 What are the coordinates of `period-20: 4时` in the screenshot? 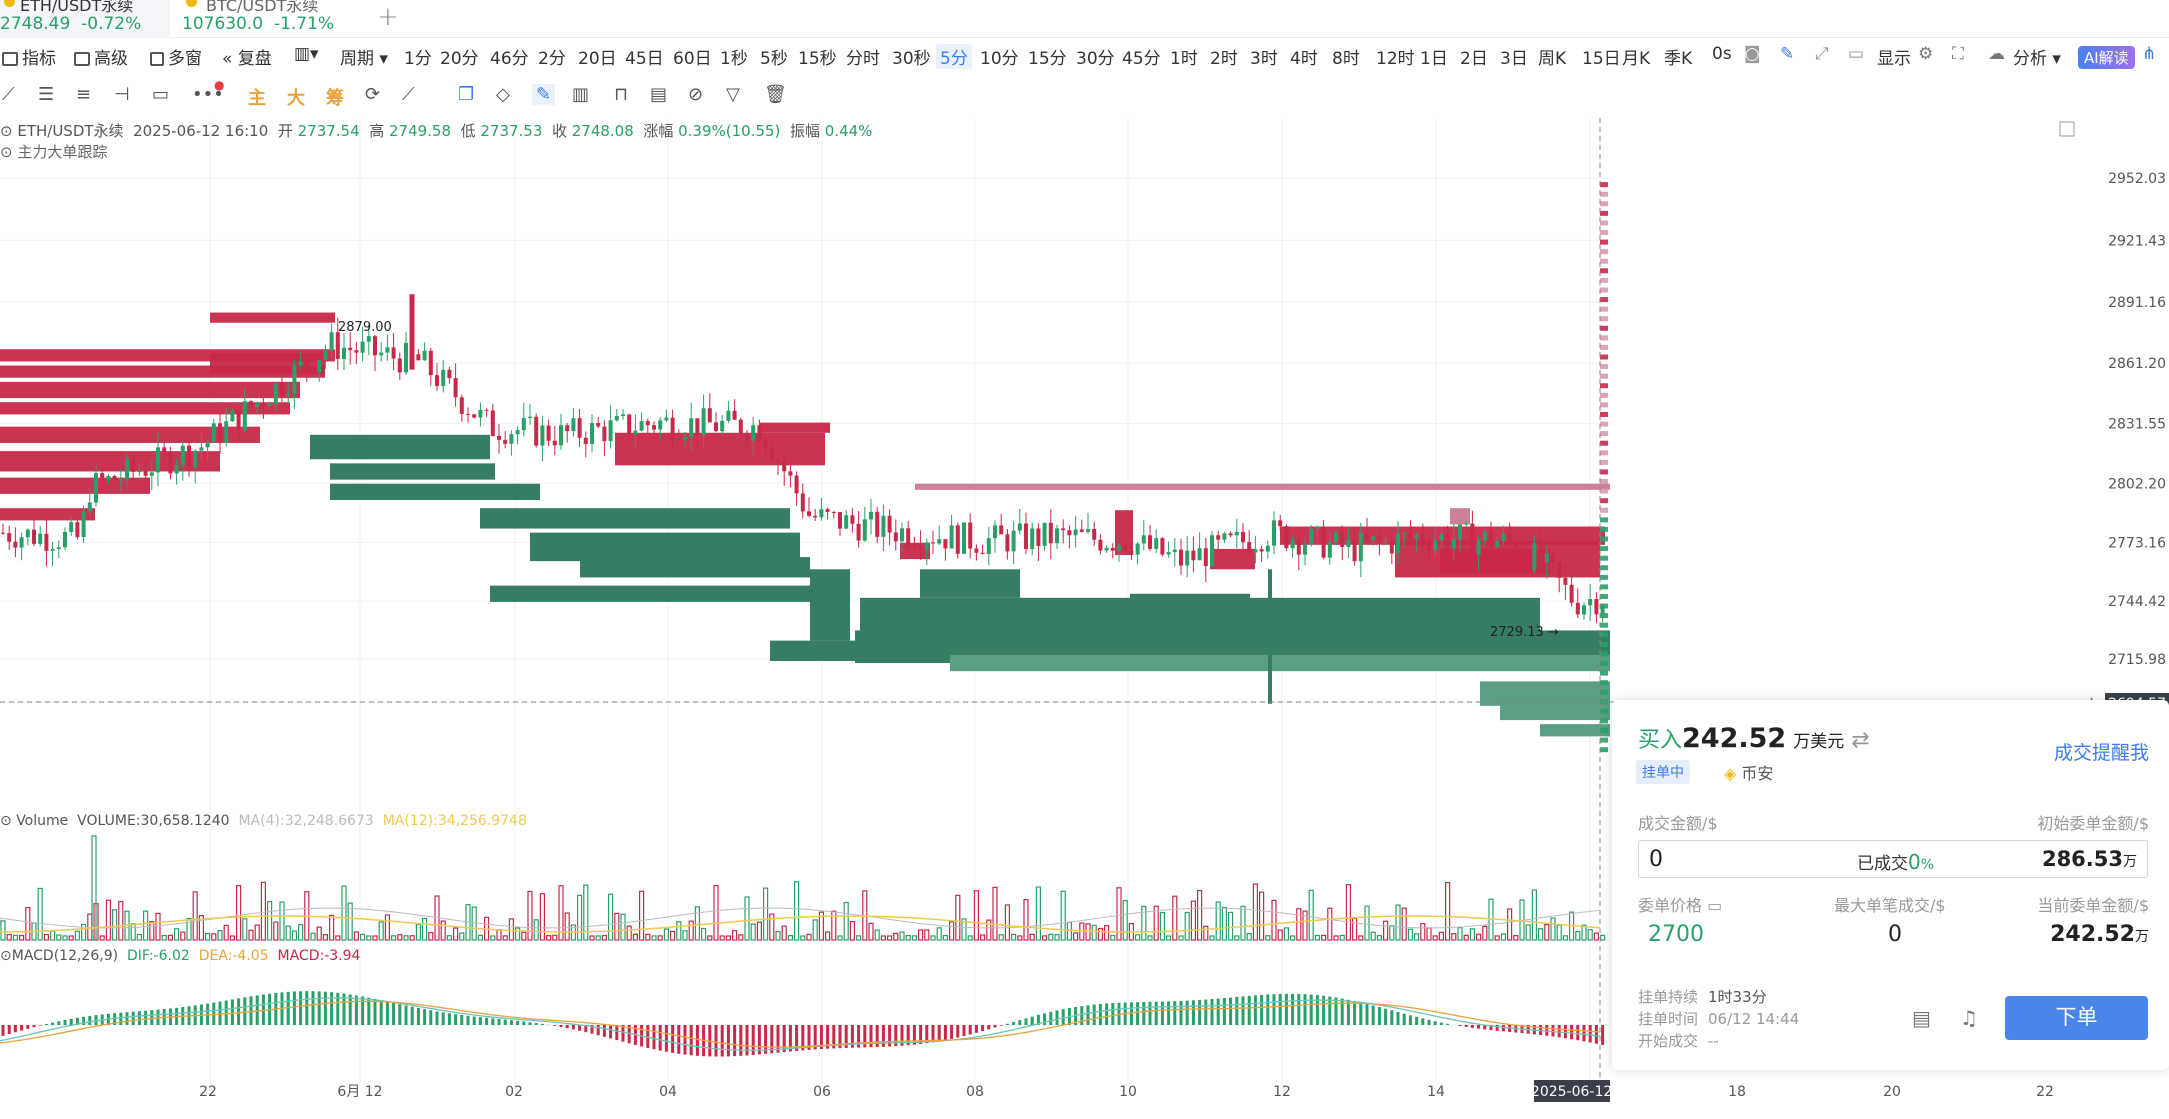 It's located at (1304, 59).